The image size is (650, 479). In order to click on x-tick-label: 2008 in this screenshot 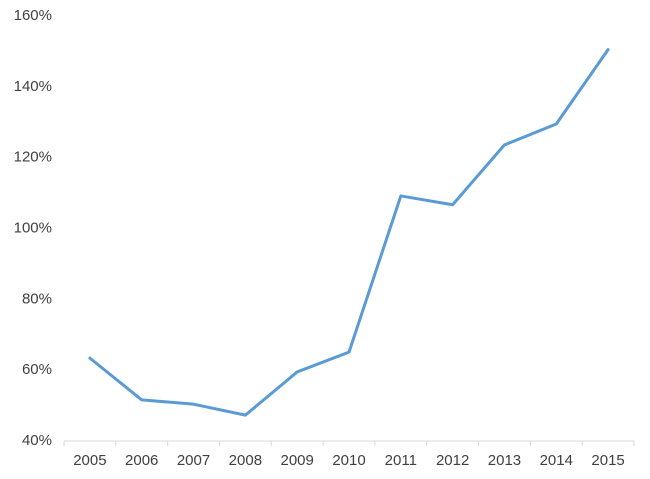, I will do `click(245, 460)`.